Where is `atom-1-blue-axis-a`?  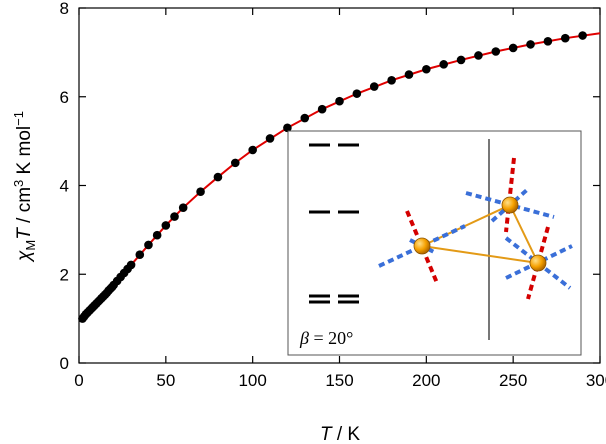
atom-1-blue-axis-a is located at coordinates (422, 246).